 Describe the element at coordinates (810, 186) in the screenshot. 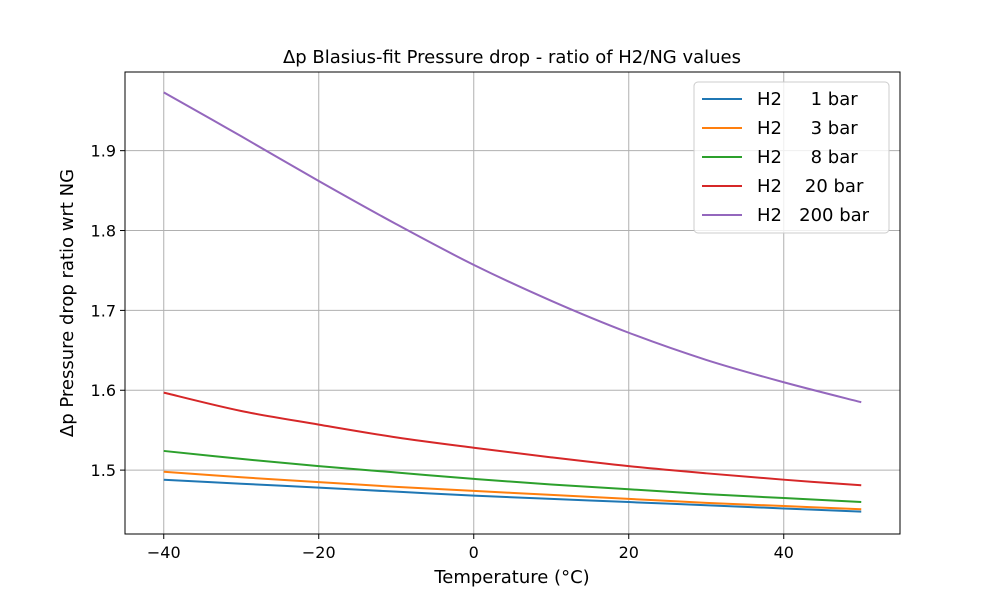

I see `legend-label-3: H2 20 bar` at that location.